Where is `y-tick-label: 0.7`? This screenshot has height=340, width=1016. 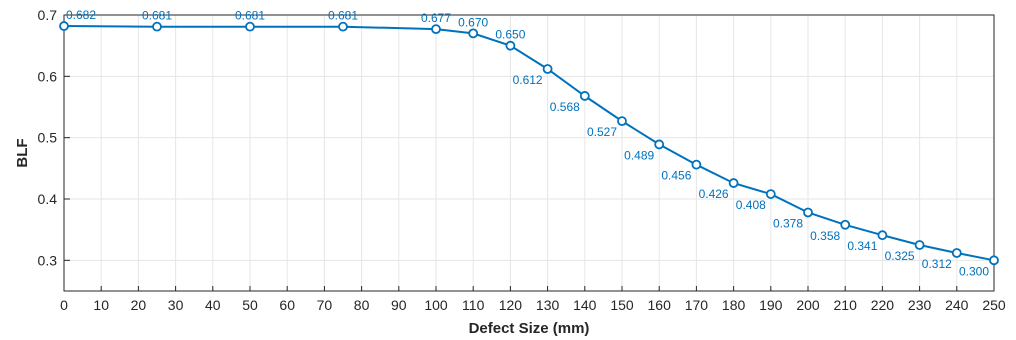
y-tick-label: 0.7 is located at coordinates (48, 15).